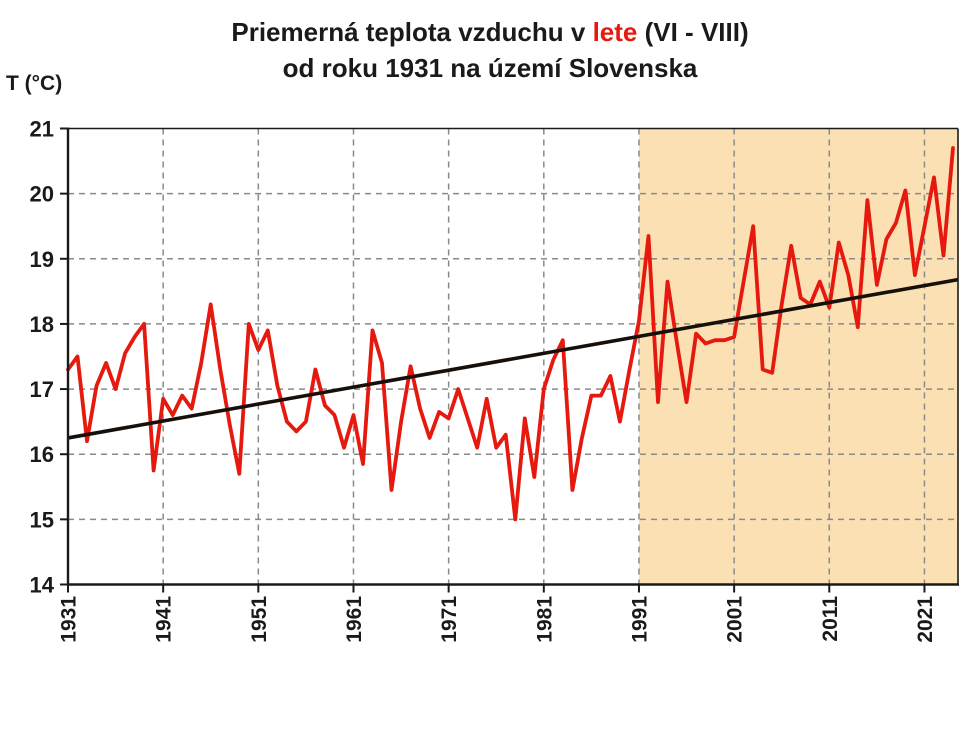 Image resolution: width=980 pixels, height=739 pixels. I want to click on y-tick-label: 14, so click(42, 585).